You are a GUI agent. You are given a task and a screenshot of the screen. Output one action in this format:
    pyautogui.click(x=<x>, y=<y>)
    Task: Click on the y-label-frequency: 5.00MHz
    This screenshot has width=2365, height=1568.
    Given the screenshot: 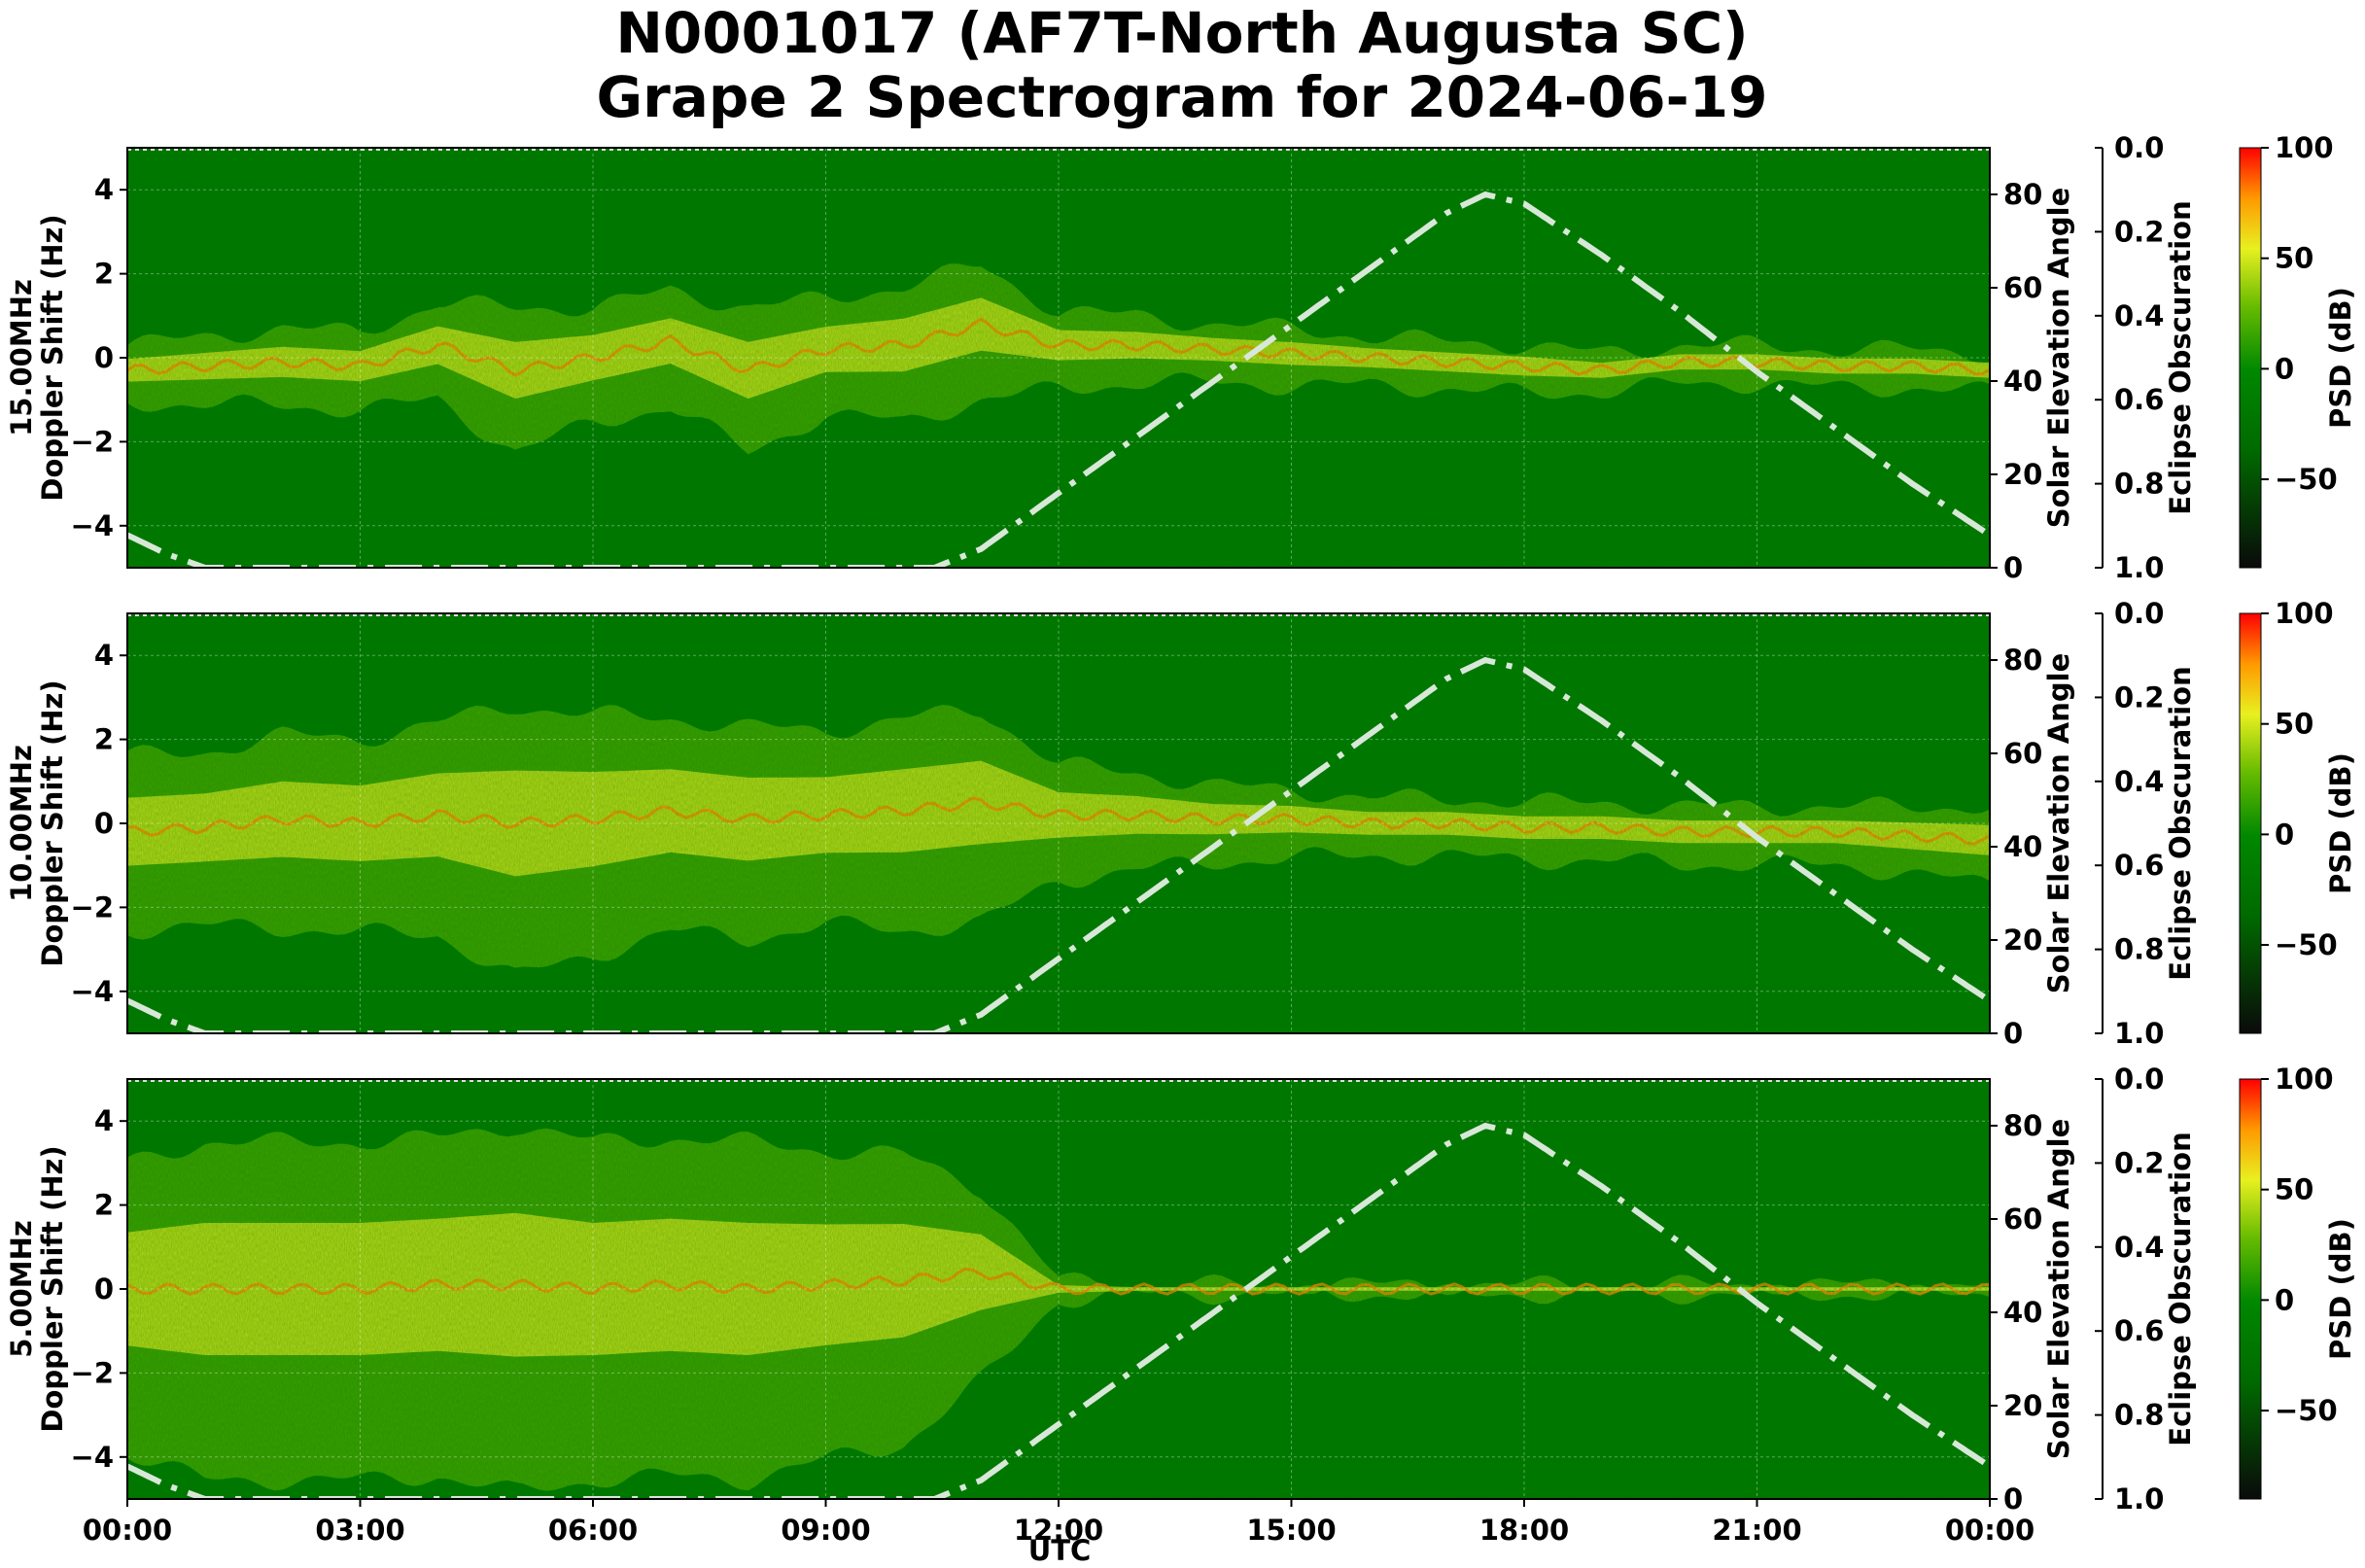 What is the action you would take?
    pyautogui.click(x=21, y=1289)
    